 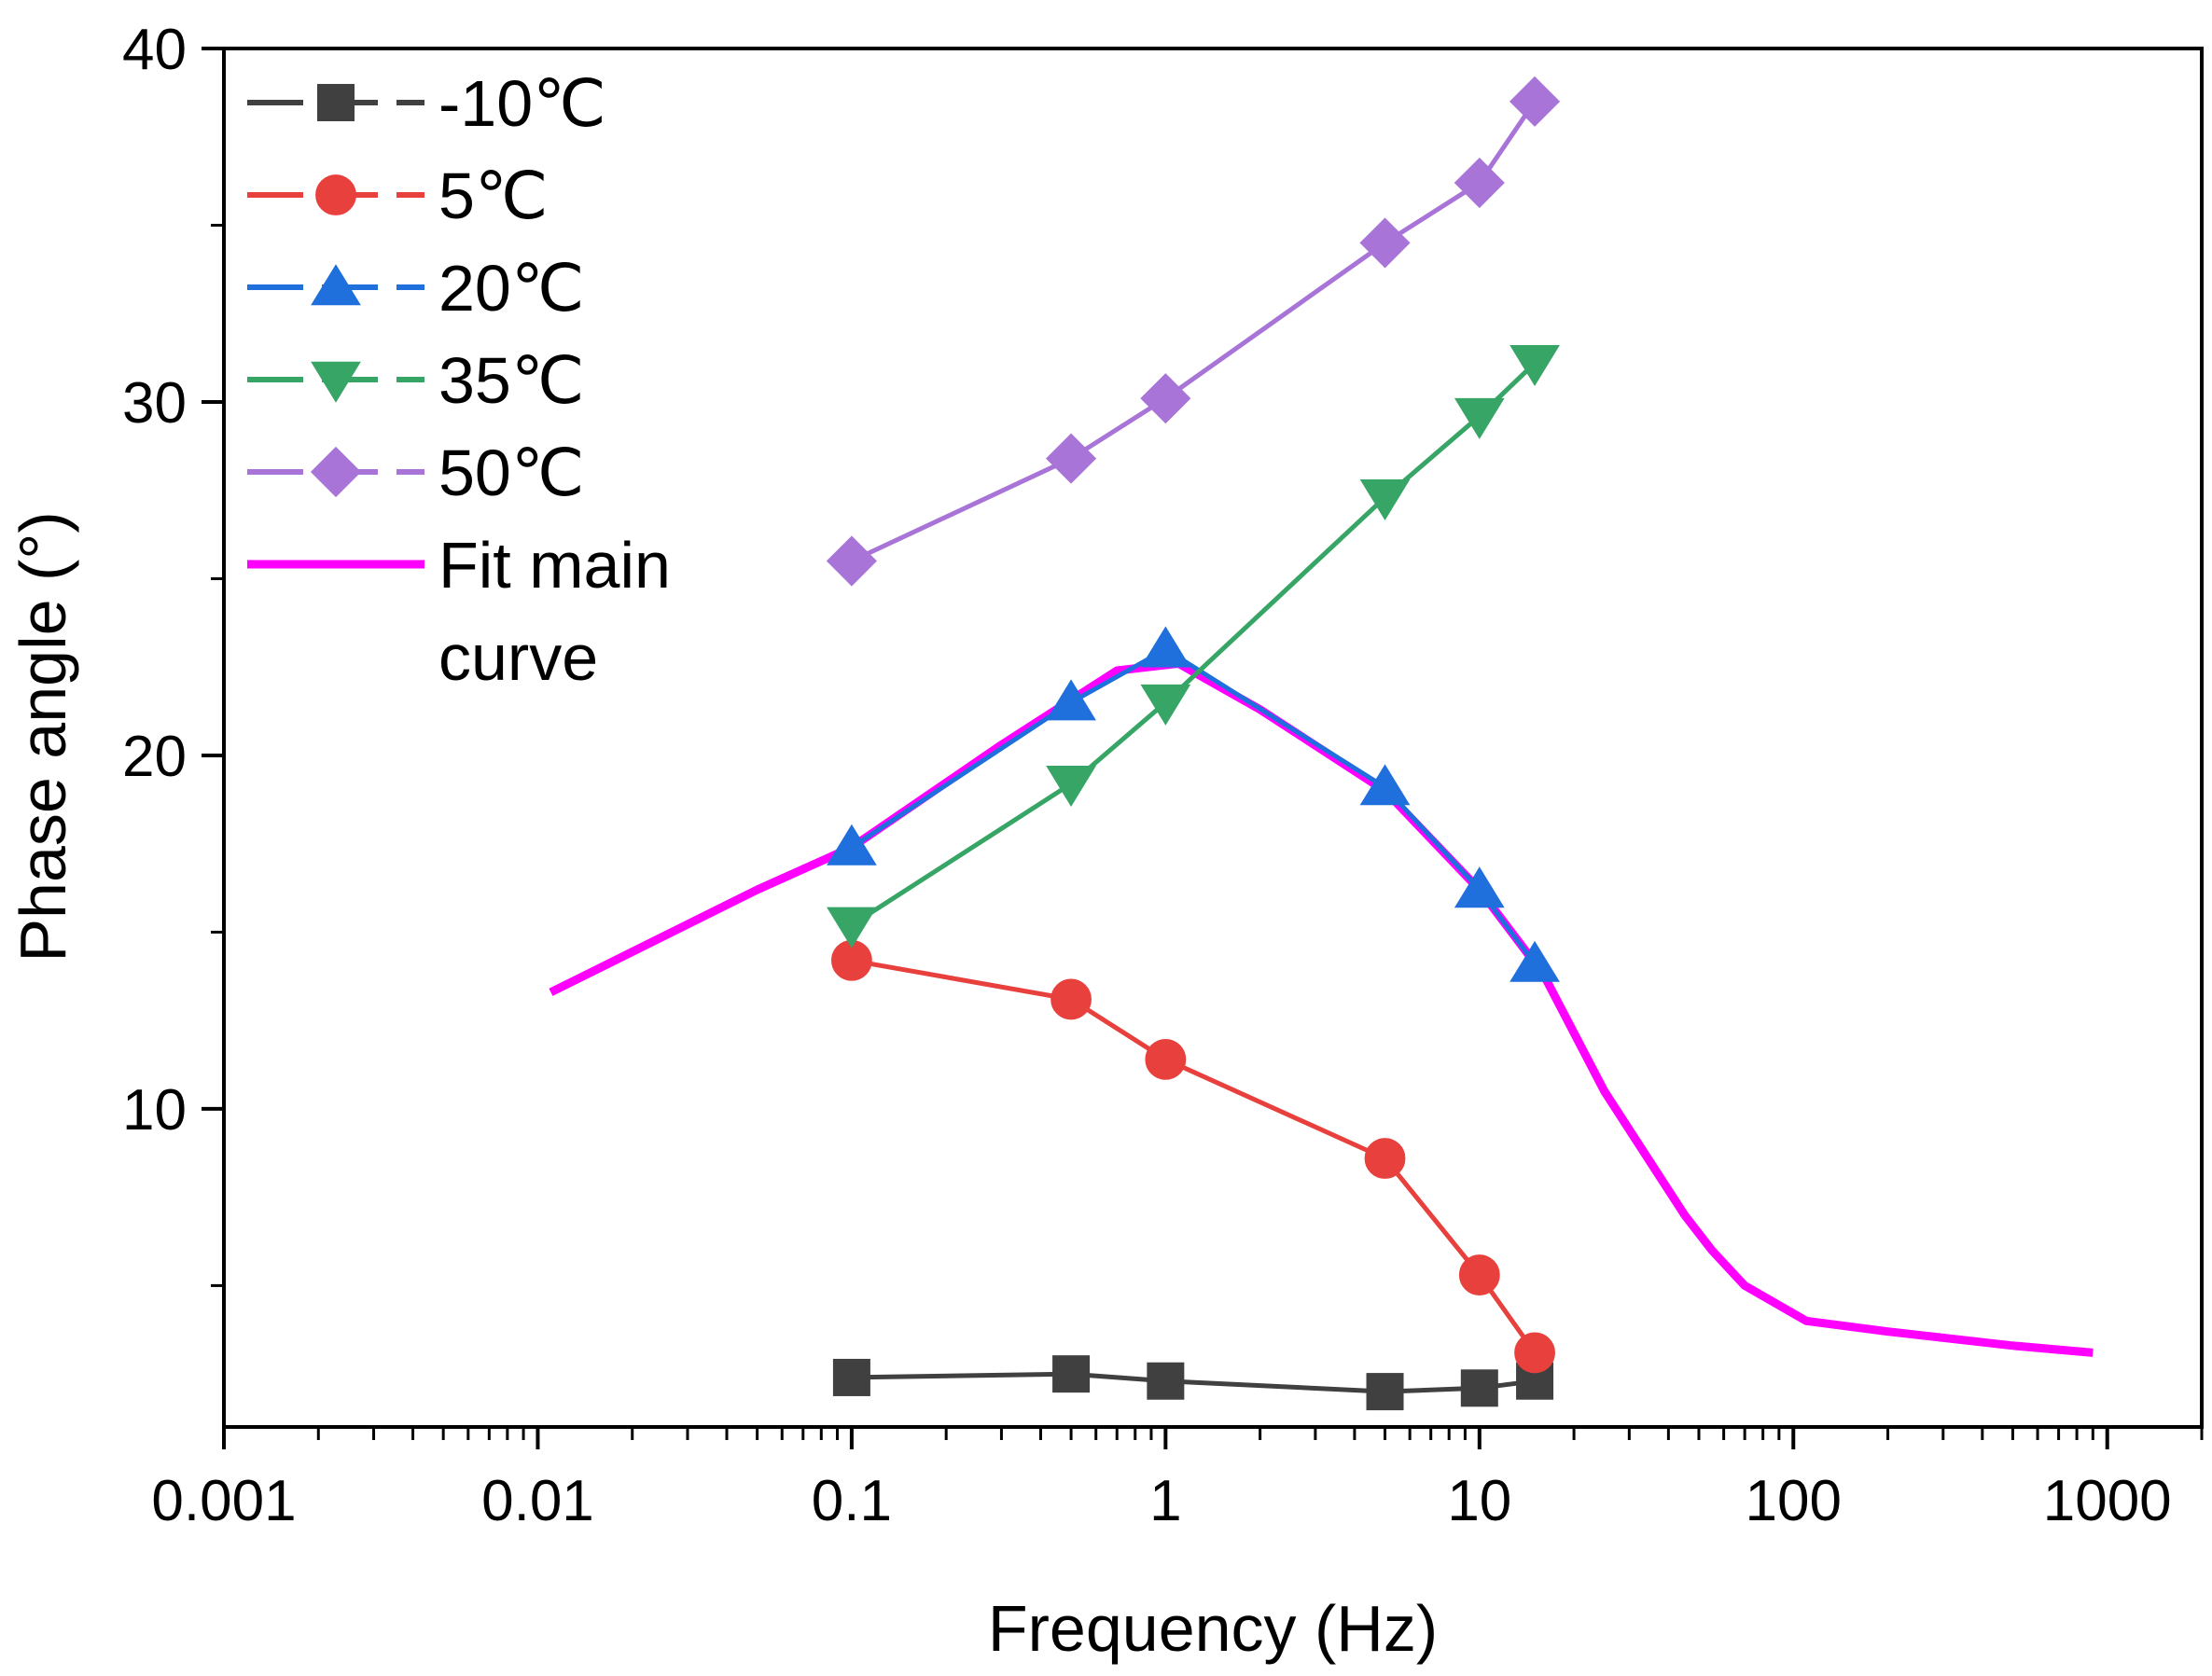 What do you see at coordinates (537, 1501) in the screenshot?
I see `x-tick-label: 0.01` at bounding box center [537, 1501].